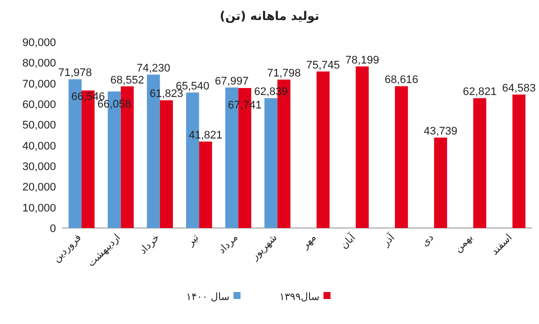 The image size is (539, 324). I want to click on x-tick-label: دی, so click(428, 240).